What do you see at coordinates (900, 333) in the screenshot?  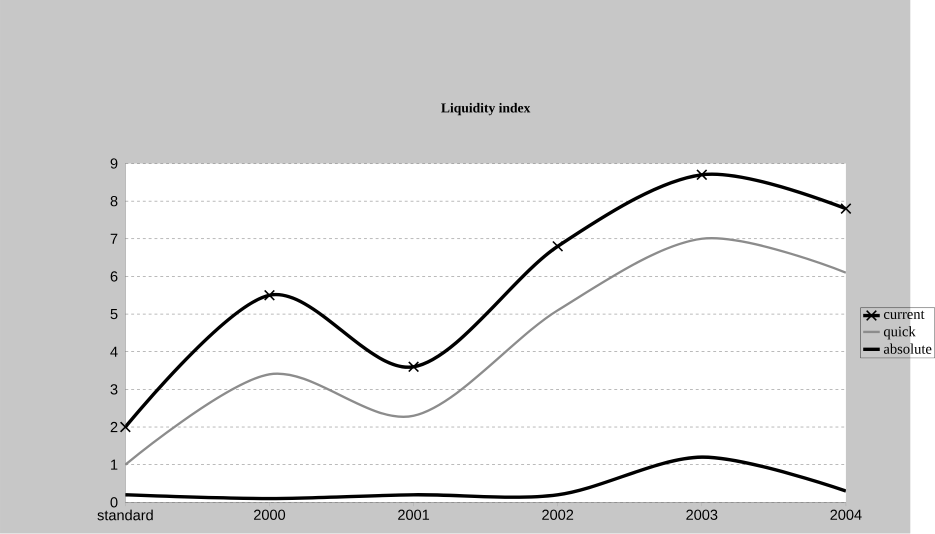 I see `legend-label: quick` at bounding box center [900, 333].